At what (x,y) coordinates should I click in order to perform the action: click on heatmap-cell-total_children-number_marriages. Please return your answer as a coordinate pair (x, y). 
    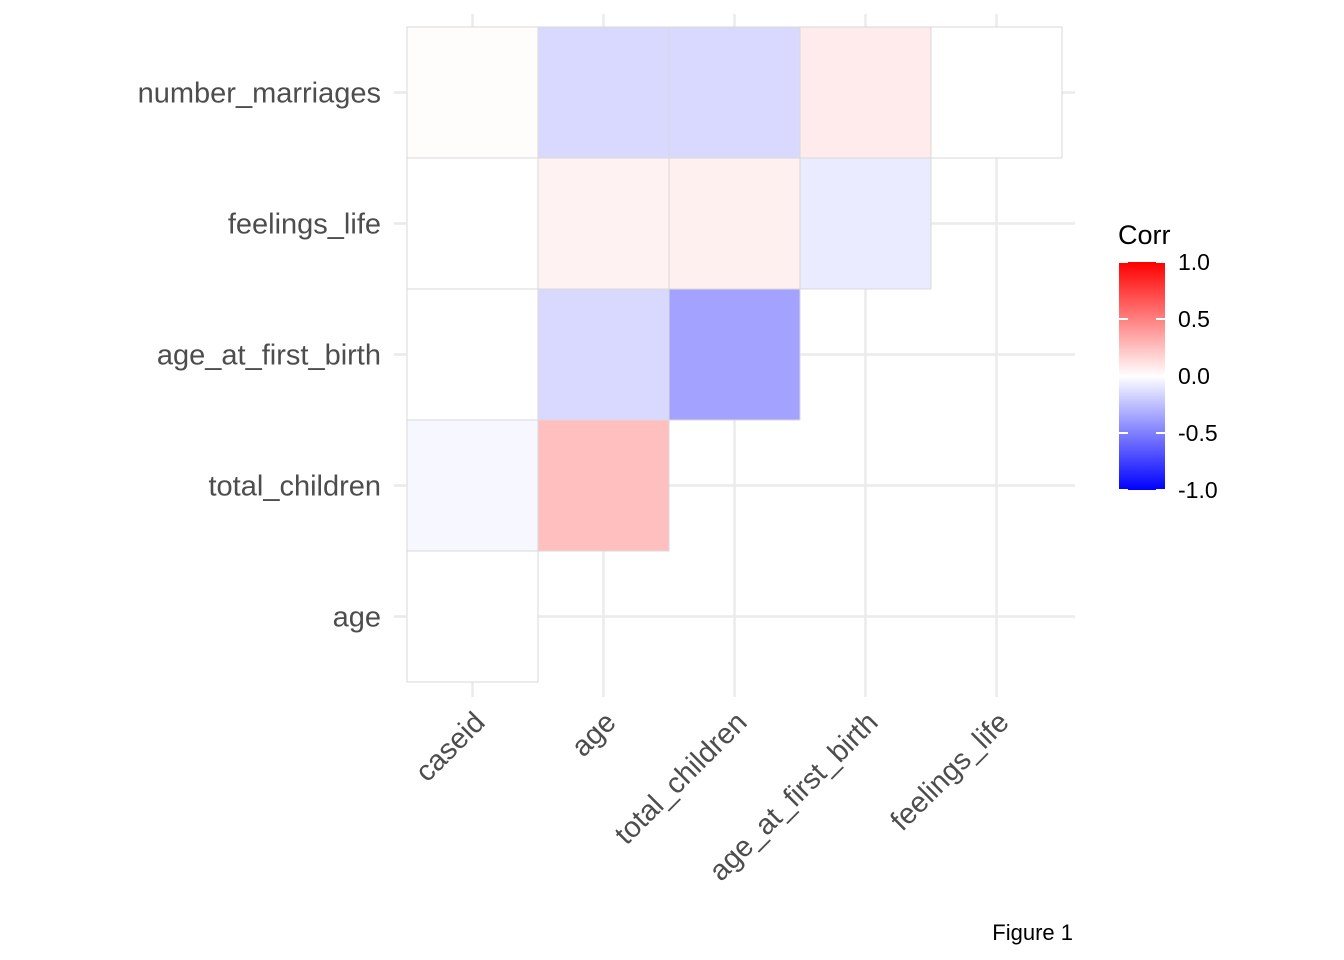
    Looking at the image, I should click on (734, 92).